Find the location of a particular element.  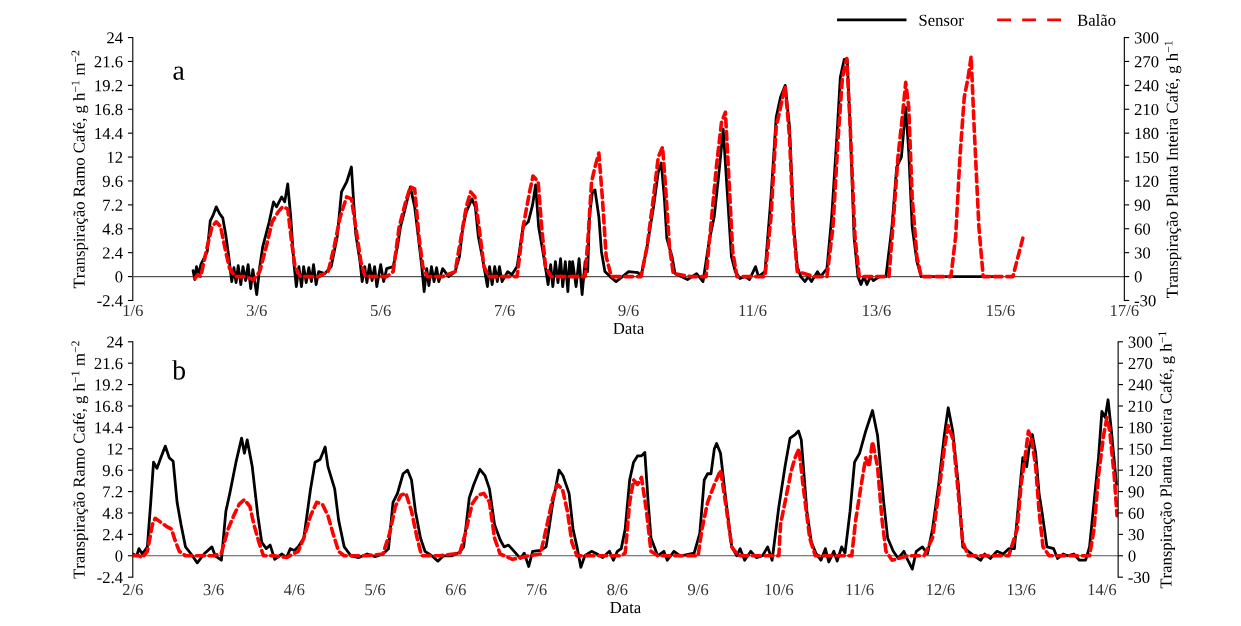

legend-label: Balão is located at coordinates (1096, 20).